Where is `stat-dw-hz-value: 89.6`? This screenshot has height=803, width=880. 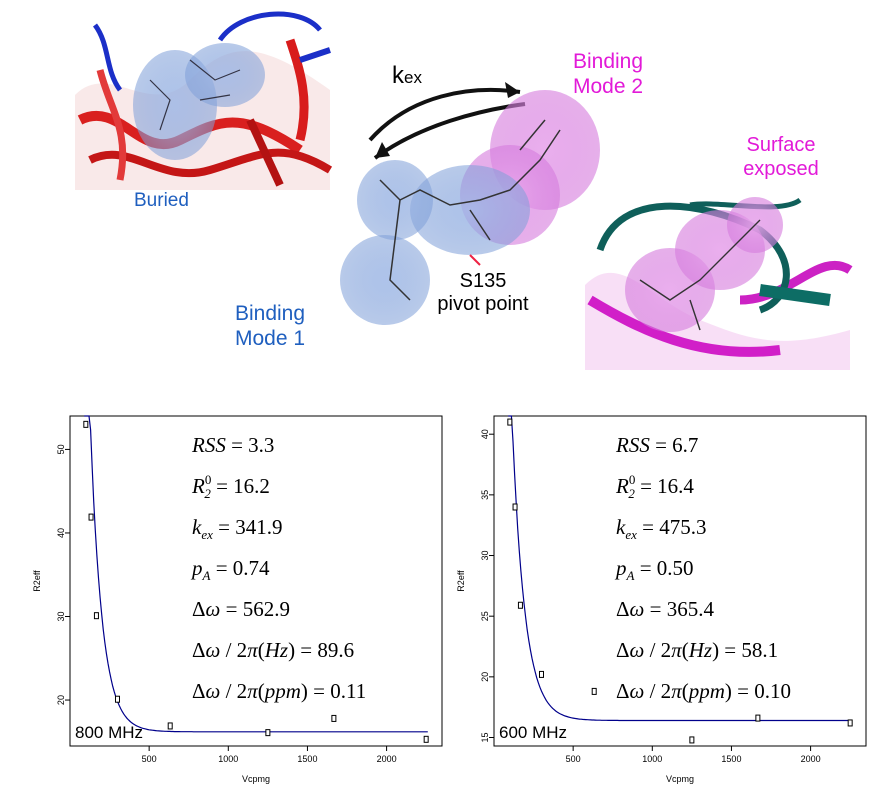 stat-dw-hz-value: 89.6 is located at coordinates (335, 650).